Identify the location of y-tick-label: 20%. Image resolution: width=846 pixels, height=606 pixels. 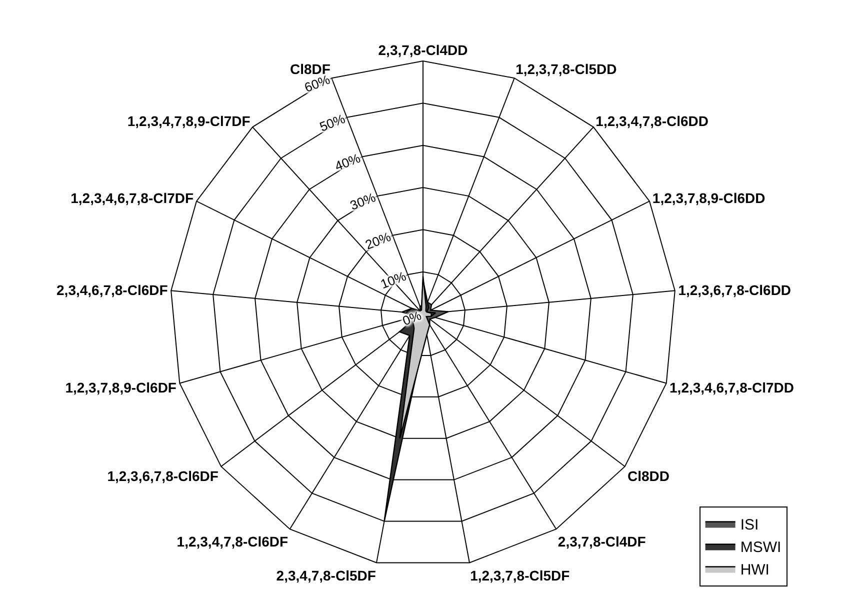
(378, 240).